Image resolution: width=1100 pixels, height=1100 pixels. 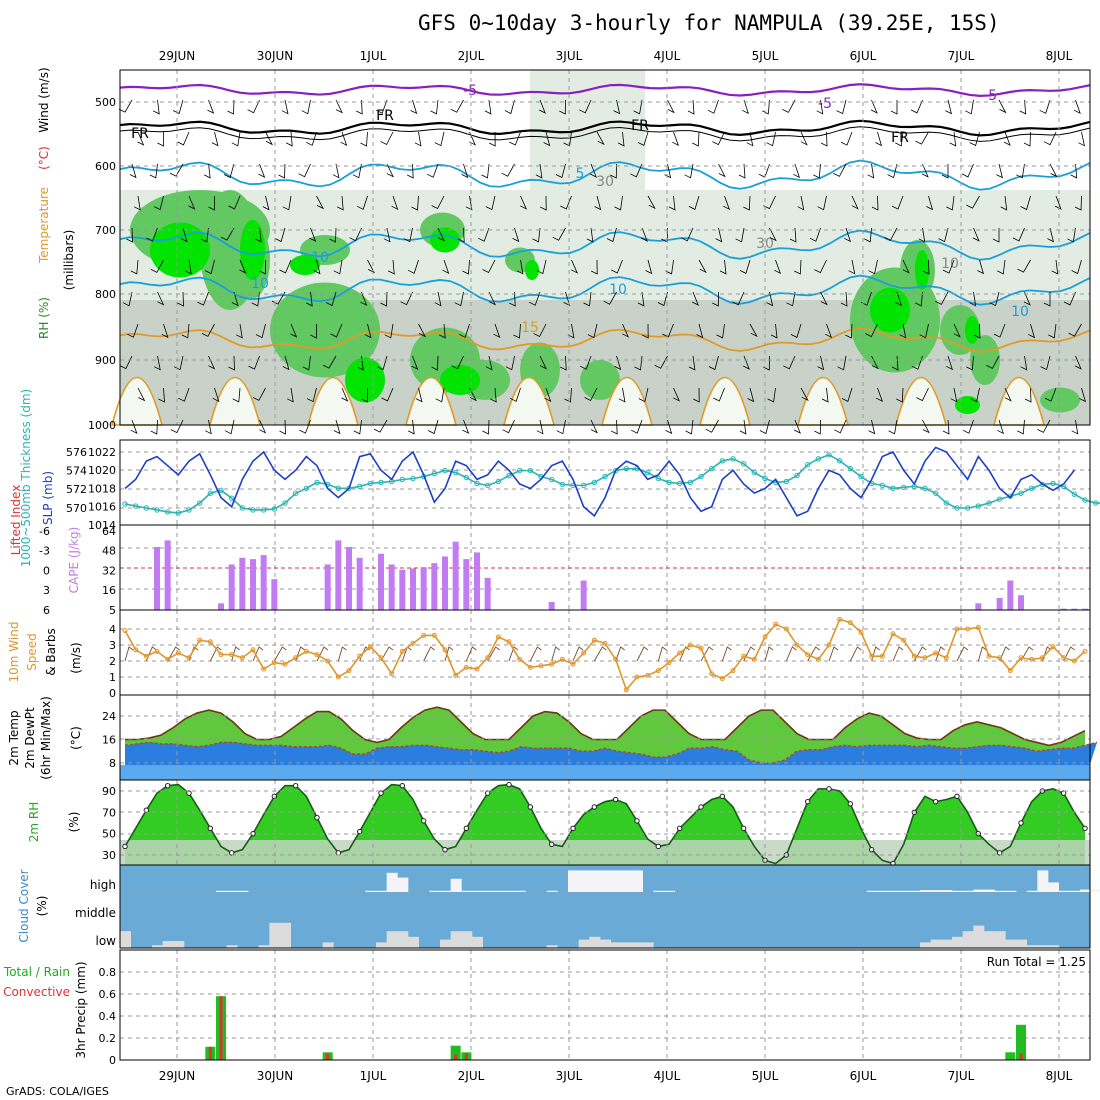 I want to click on wind10-axis-label-1: 10m Wind, so click(x=14, y=652).